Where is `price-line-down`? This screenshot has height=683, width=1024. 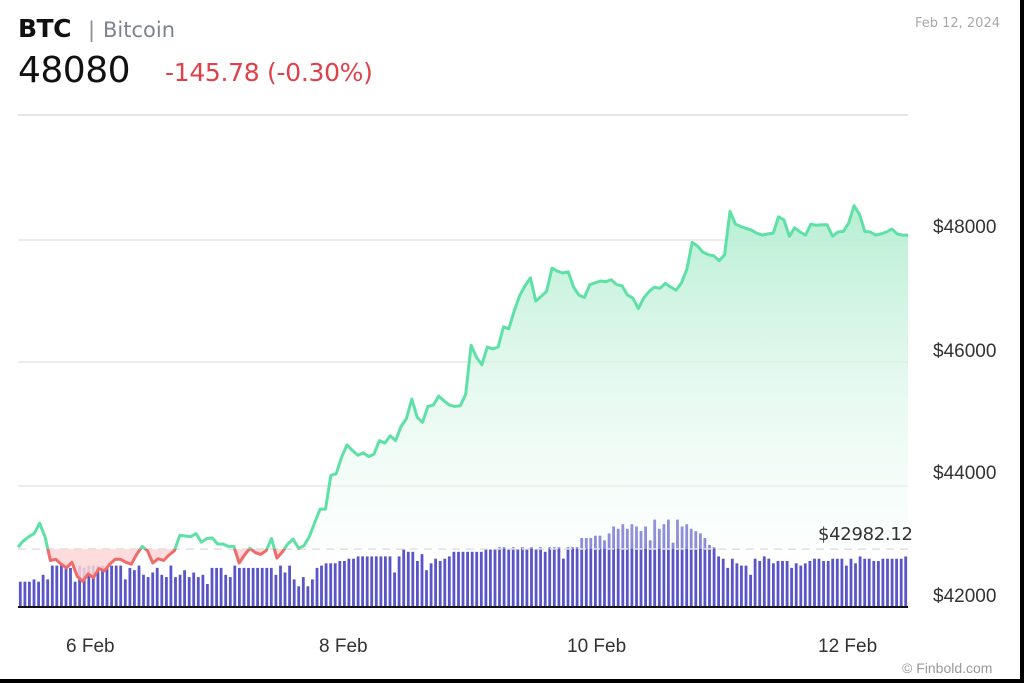 price-line-down is located at coordinates (173, 566).